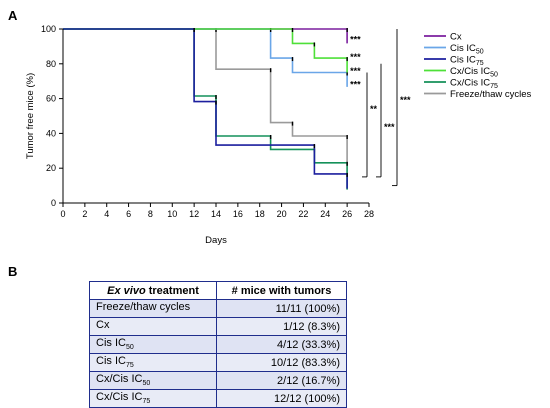 This screenshot has height=408, width=550. What do you see at coordinates (347, 214) in the screenshot?
I see `x-tick-label: 26` at bounding box center [347, 214].